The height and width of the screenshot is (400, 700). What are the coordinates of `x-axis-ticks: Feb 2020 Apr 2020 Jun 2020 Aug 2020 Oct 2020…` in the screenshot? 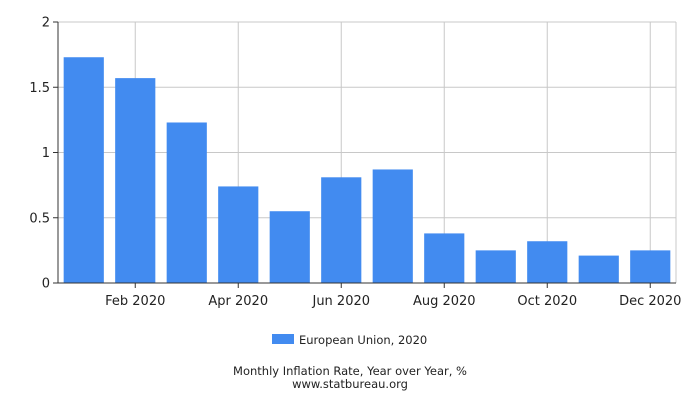 It's located at (393, 296).